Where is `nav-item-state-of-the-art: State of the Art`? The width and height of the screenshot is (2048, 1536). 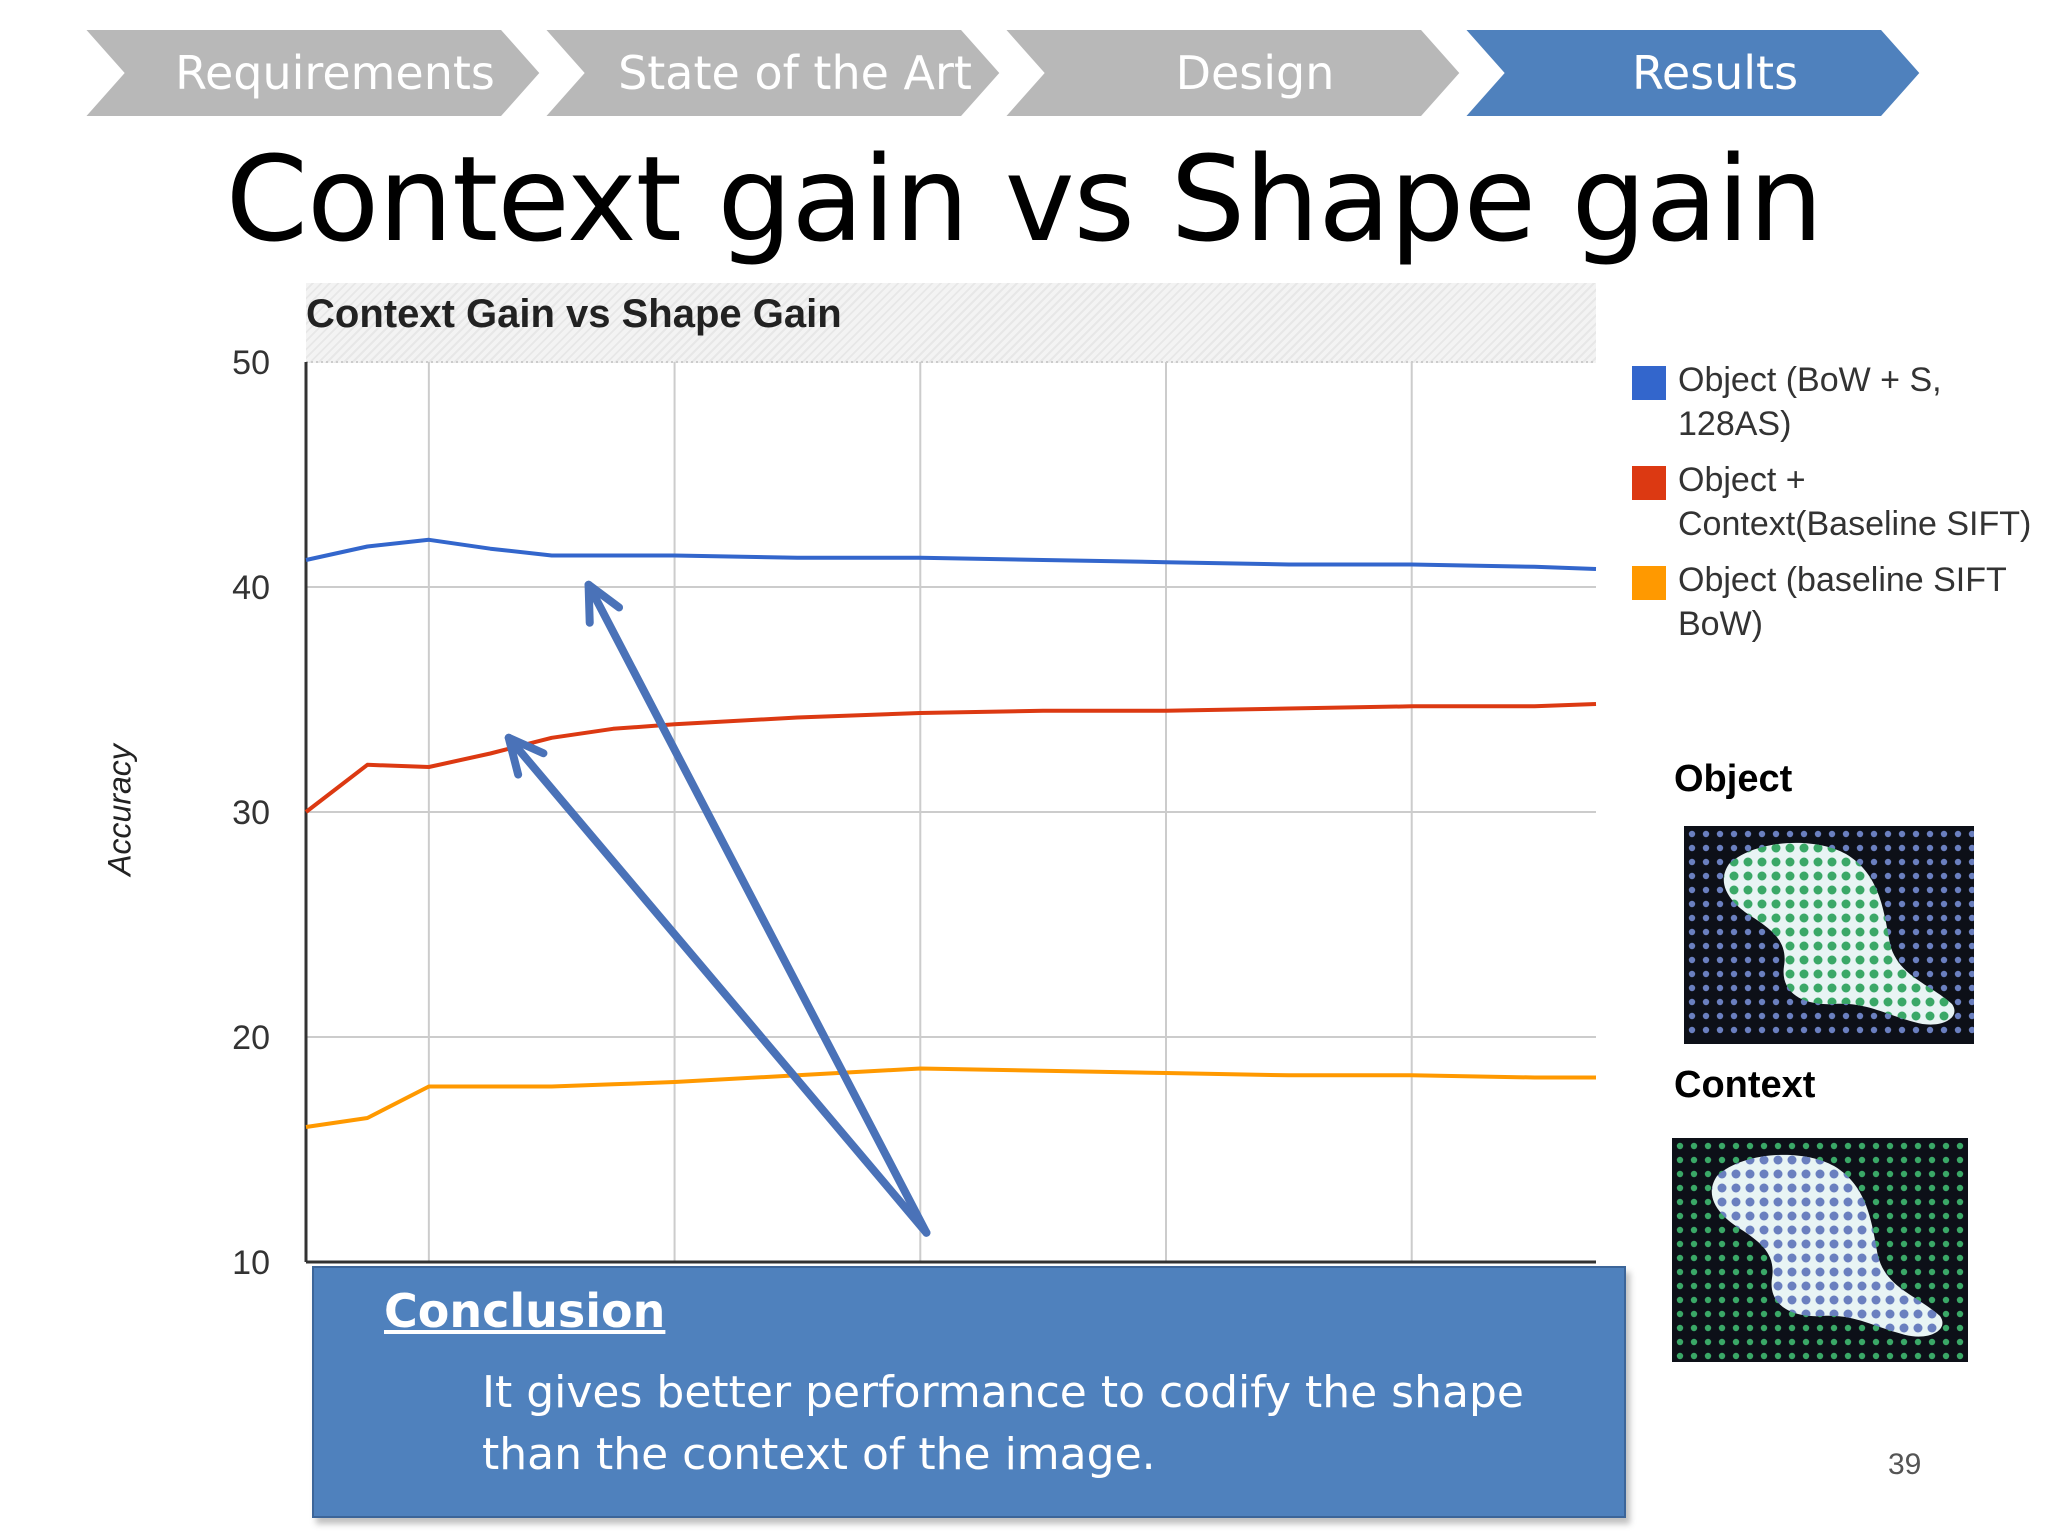 nav-item-state-of-the-art: State of the Art is located at coordinates (795, 73).